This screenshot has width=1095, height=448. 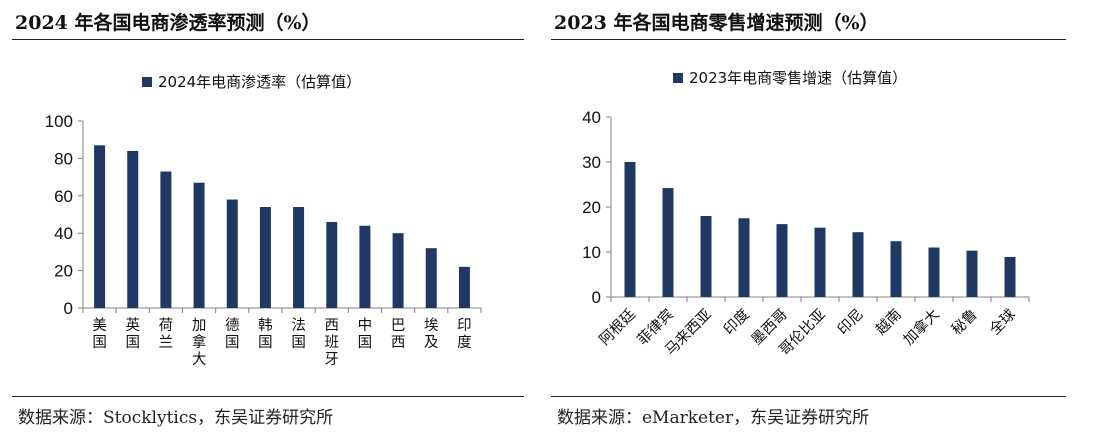 What do you see at coordinates (232, 334) in the screenshot?
I see `x-category-label: 德国` at bounding box center [232, 334].